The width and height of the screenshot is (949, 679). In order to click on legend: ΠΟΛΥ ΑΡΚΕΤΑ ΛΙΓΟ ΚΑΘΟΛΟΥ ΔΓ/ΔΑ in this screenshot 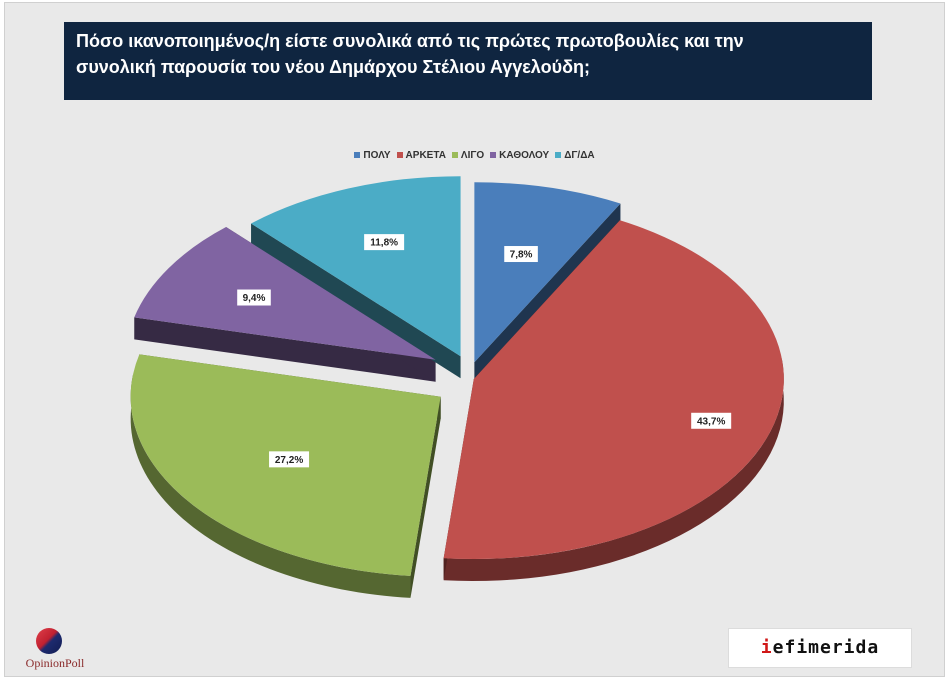, I will do `click(474, 155)`.